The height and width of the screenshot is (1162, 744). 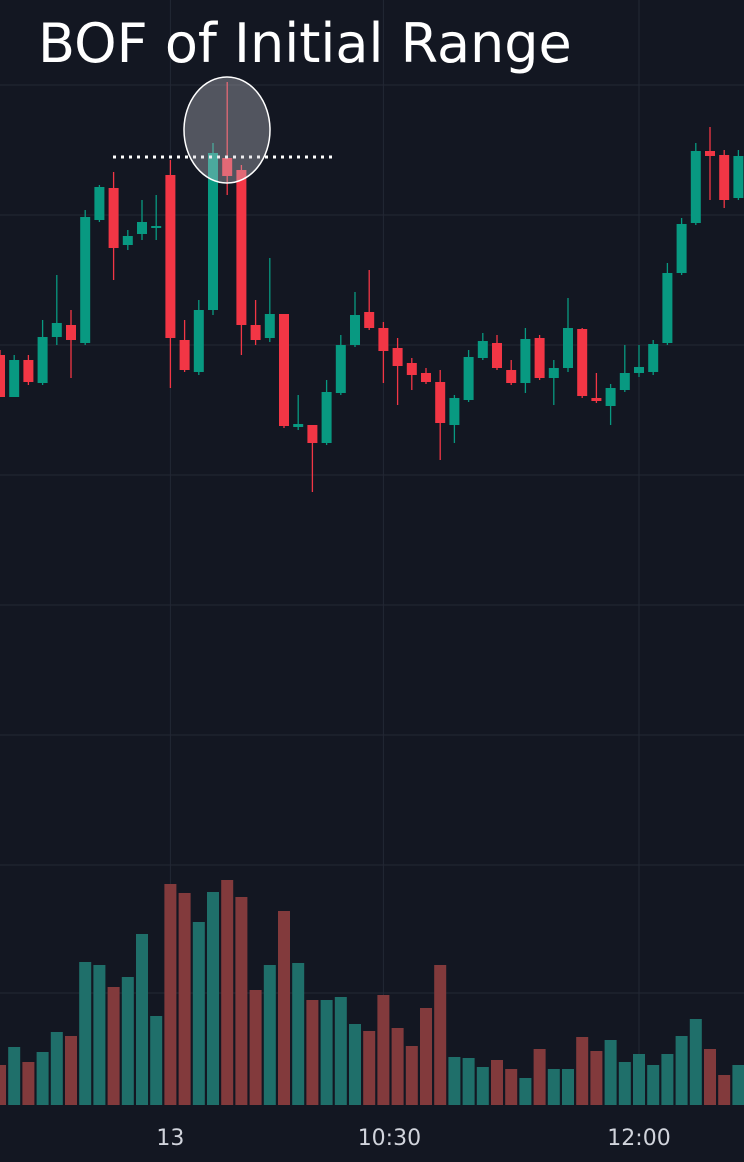 I want to click on x-tick-label: 12:00, so click(x=638, y=1138).